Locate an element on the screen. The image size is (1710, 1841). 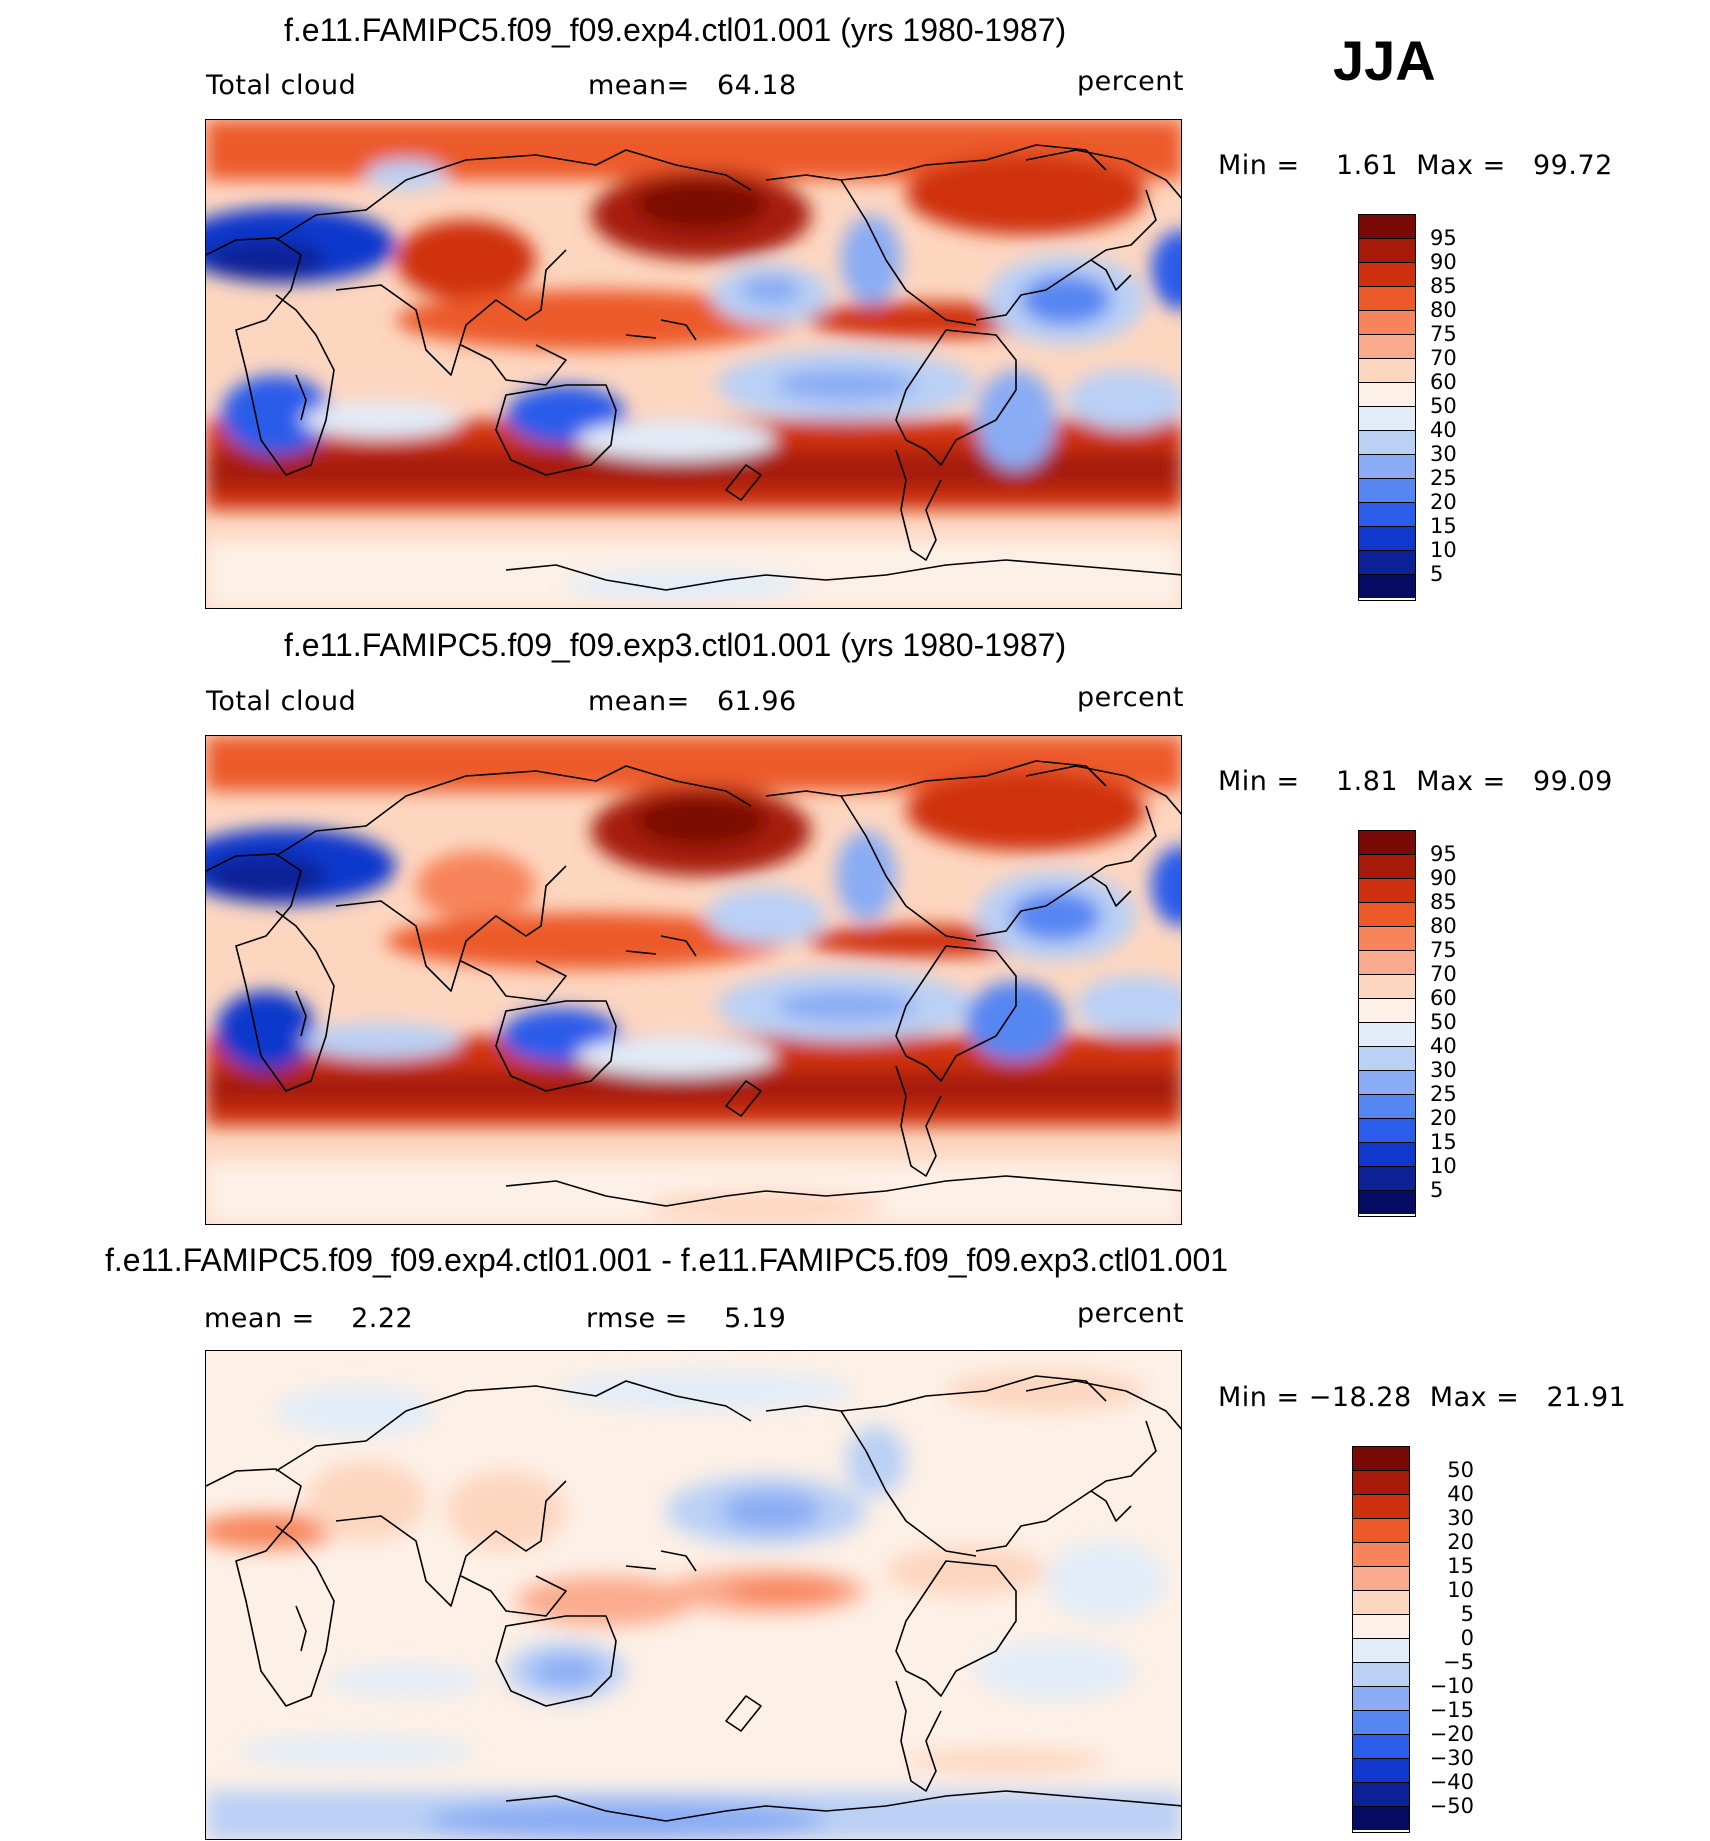
panel-2-units-label: percent is located at coordinates (1130, 697).